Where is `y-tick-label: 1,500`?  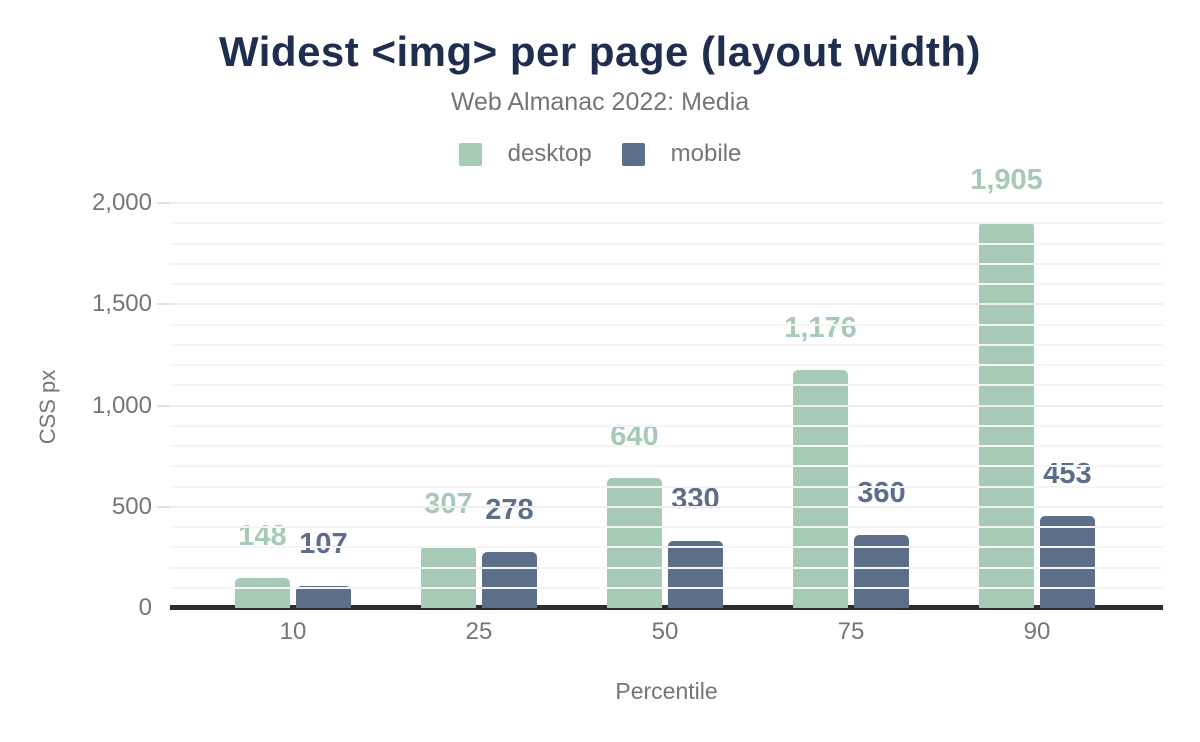 y-tick-label: 1,500 is located at coordinates (121, 304).